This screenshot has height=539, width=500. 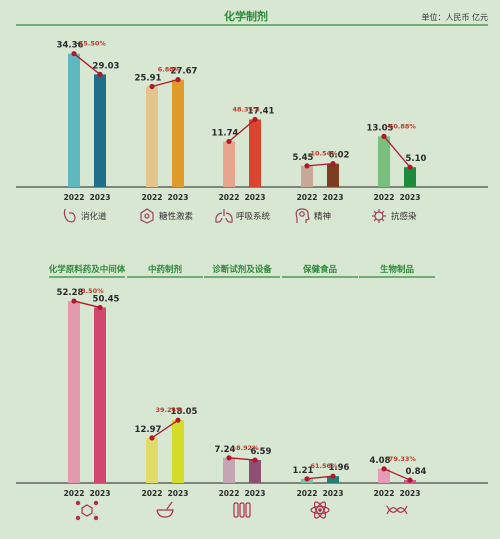 I want to click on change-label: 39.24%, so click(x=169, y=410).